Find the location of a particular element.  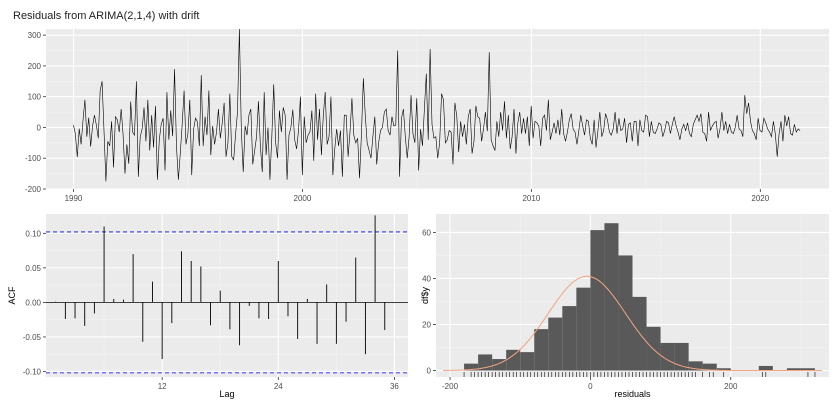

x-tick-label: 1990 is located at coordinates (74, 198).